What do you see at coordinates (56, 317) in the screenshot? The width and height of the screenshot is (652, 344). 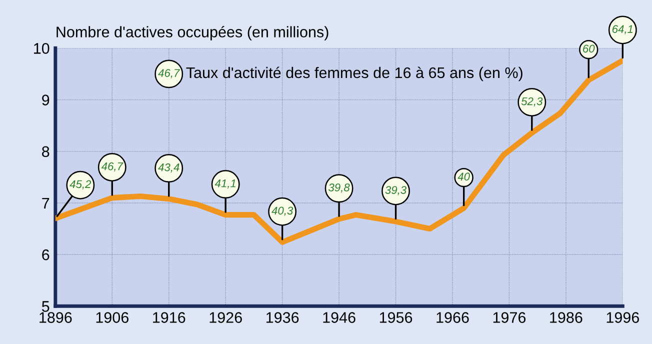 I see `x-tick-label: 1896` at bounding box center [56, 317].